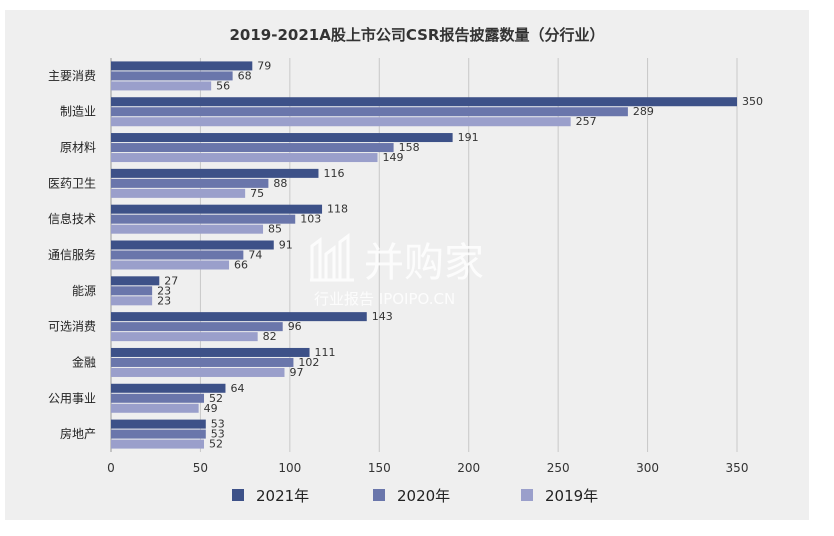  What do you see at coordinates (643, 111) in the screenshot?
I see `data-label: 289` at bounding box center [643, 111].